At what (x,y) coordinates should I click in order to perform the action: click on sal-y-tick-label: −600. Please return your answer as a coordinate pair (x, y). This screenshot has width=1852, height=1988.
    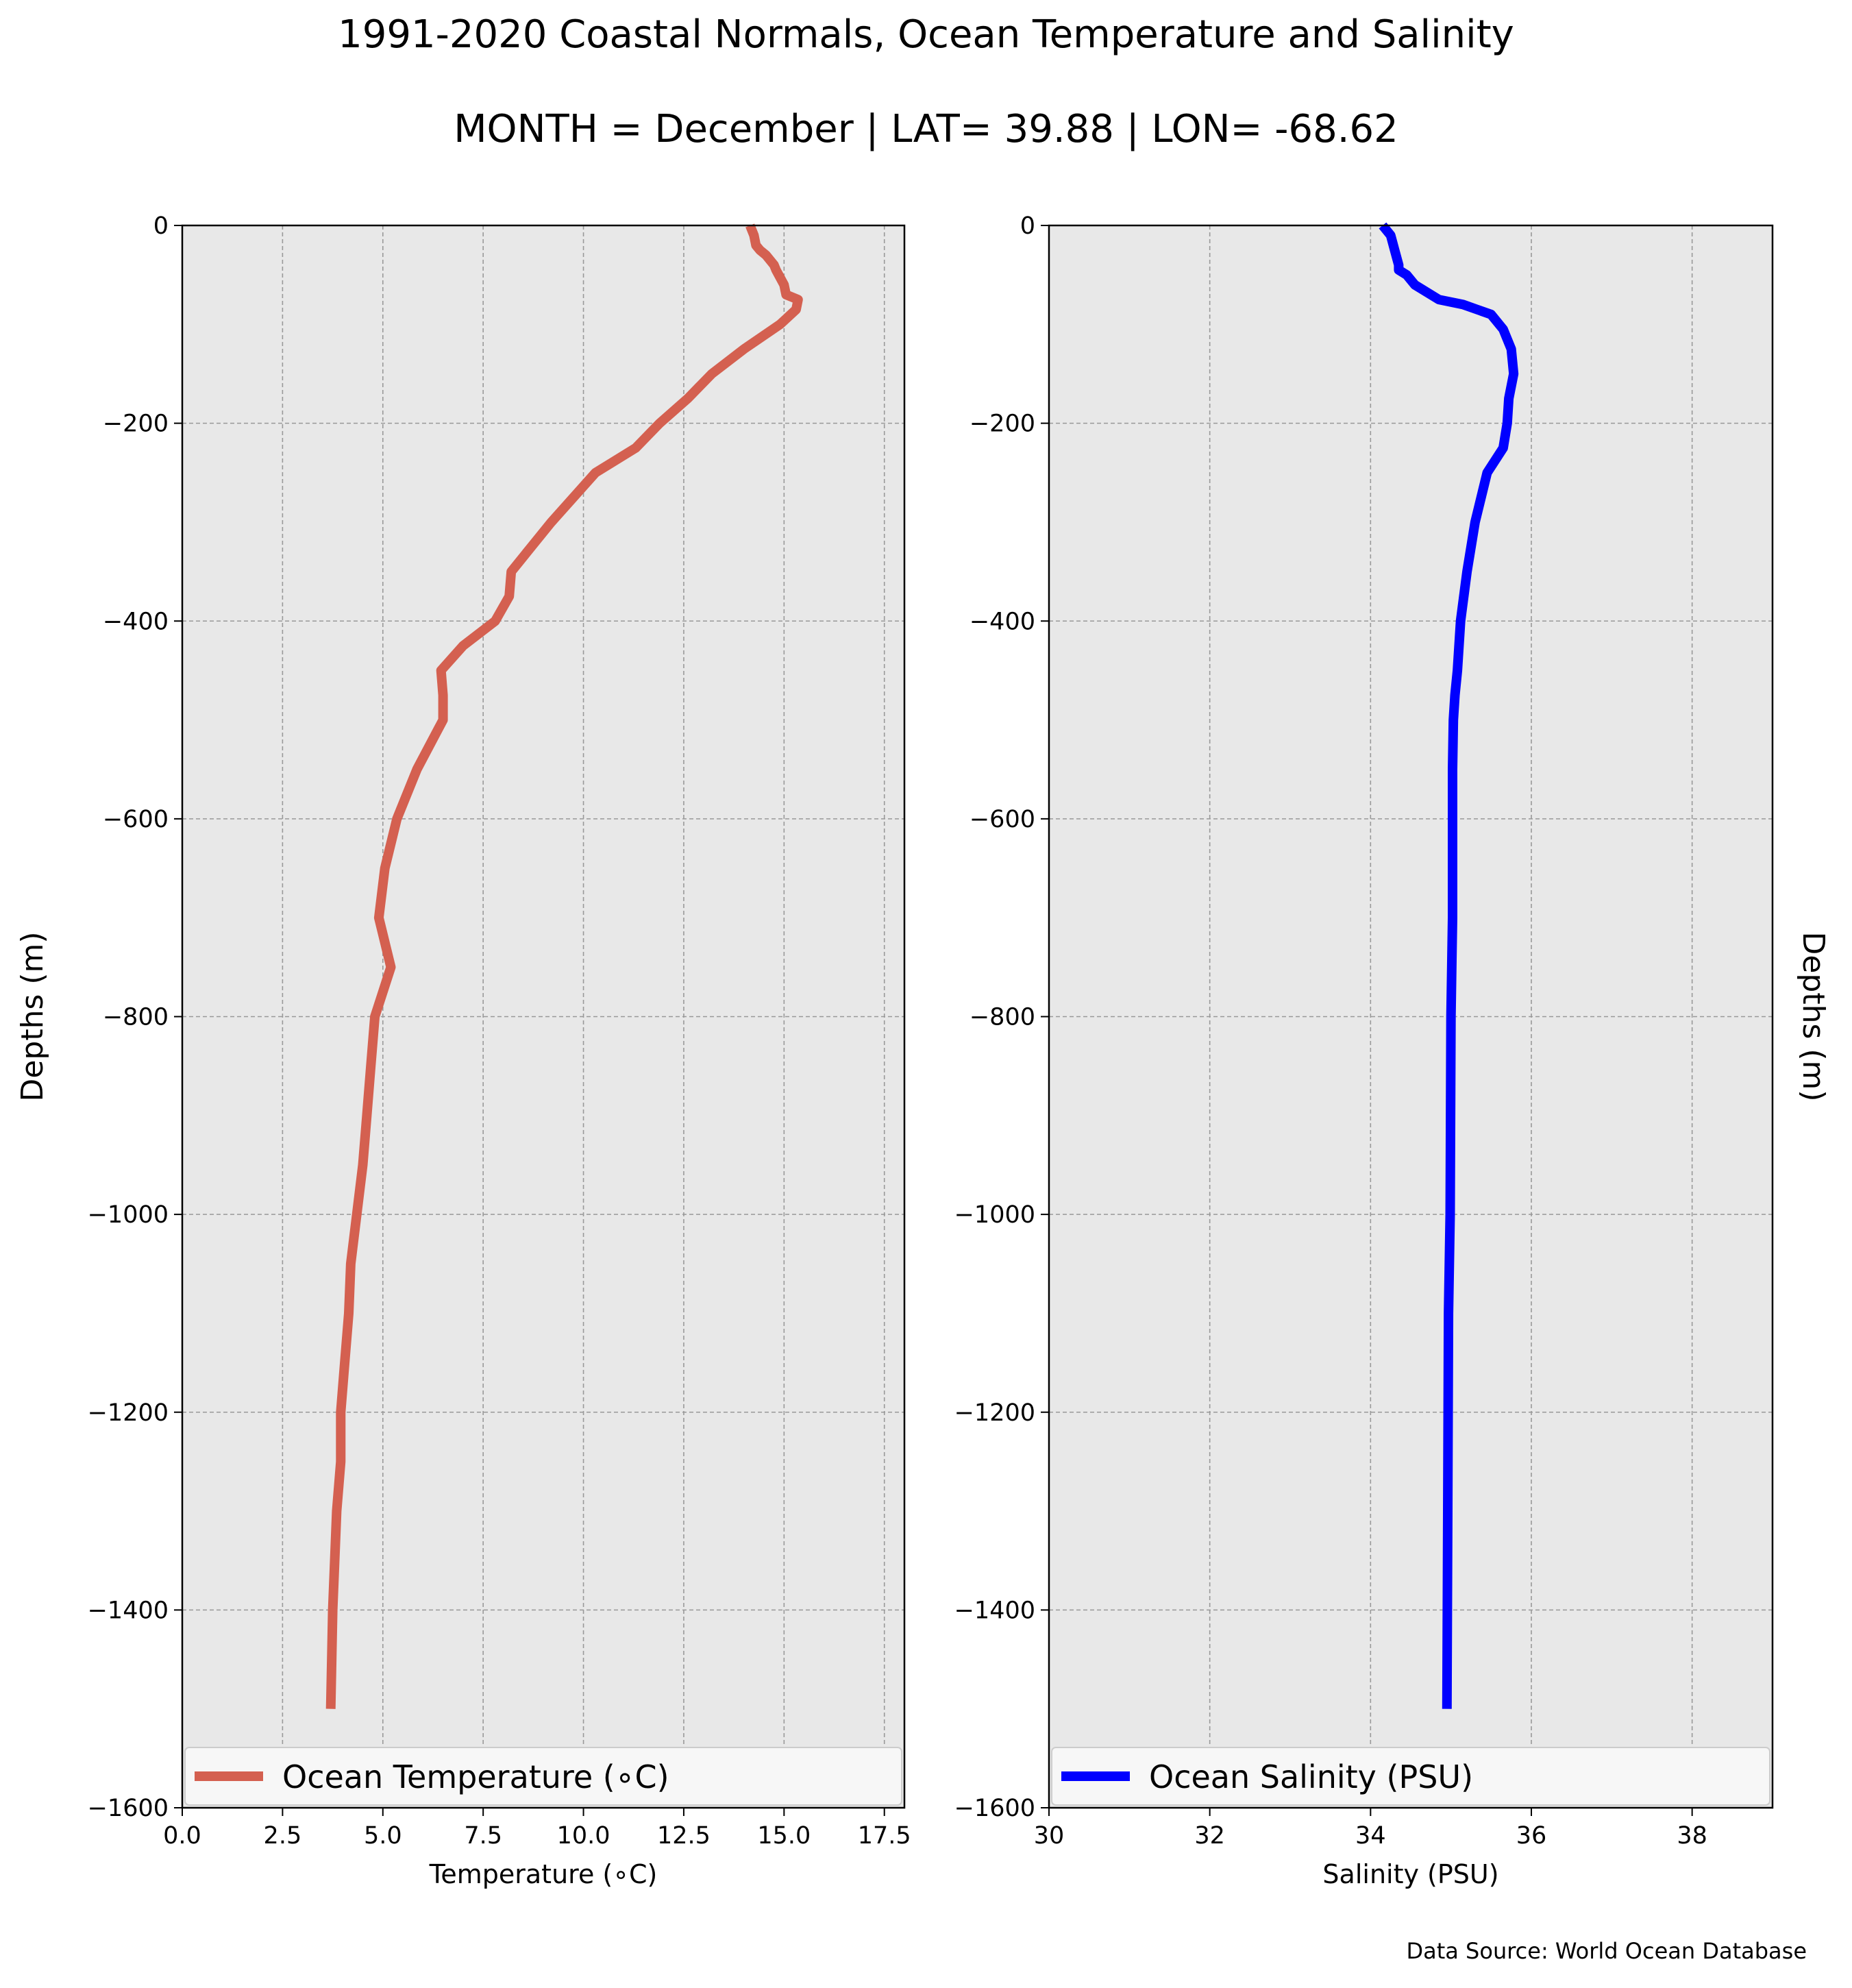
    Looking at the image, I should click on (1002, 819).